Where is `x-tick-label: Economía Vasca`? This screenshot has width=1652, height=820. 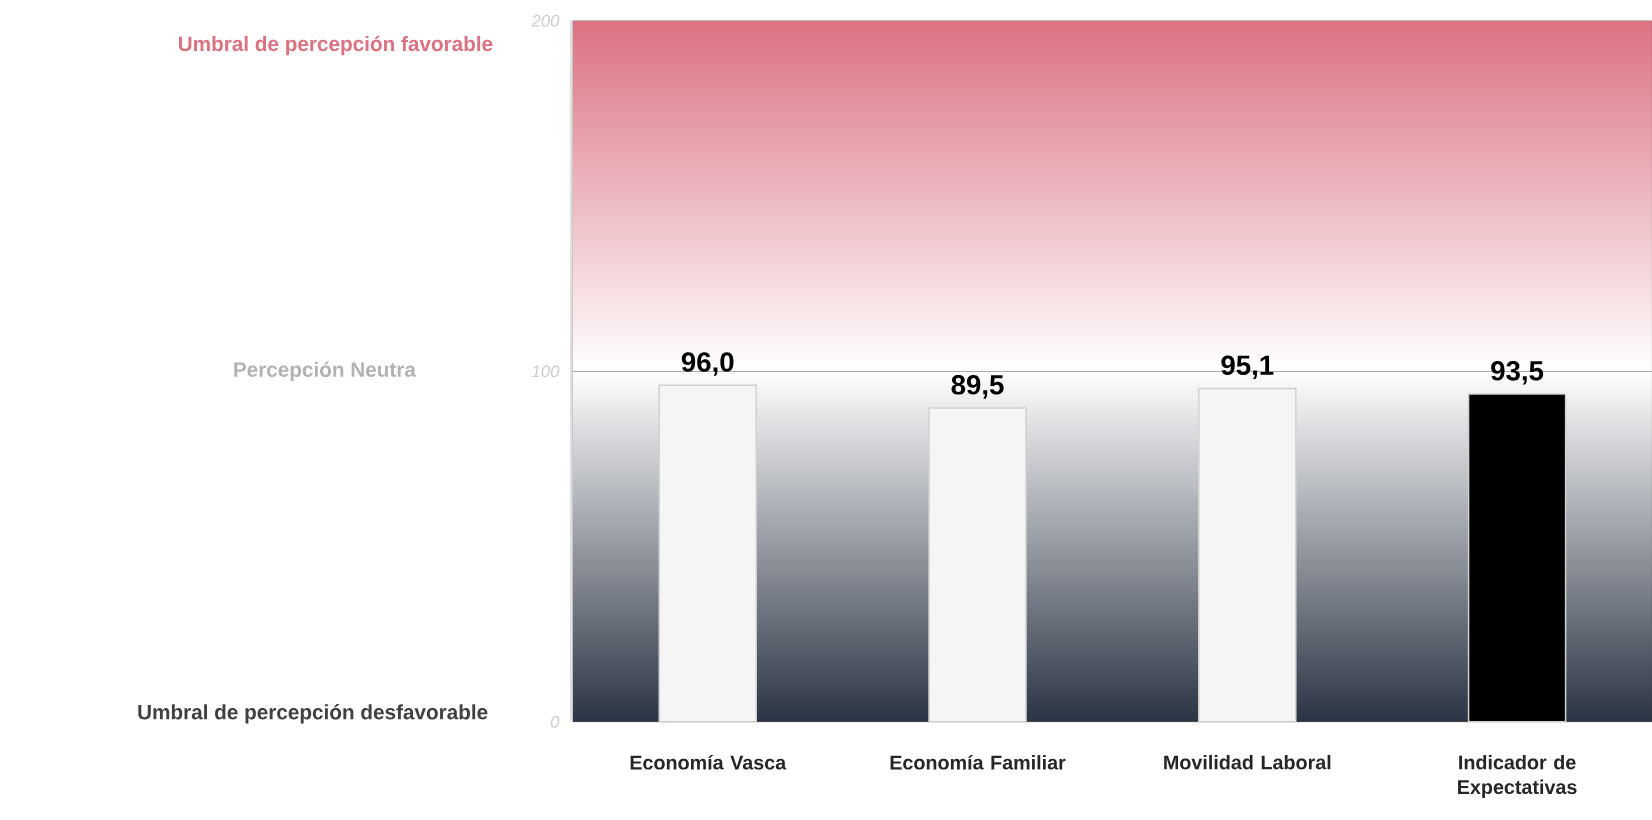 x-tick-label: Economía Vasca is located at coordinates (708, 762).